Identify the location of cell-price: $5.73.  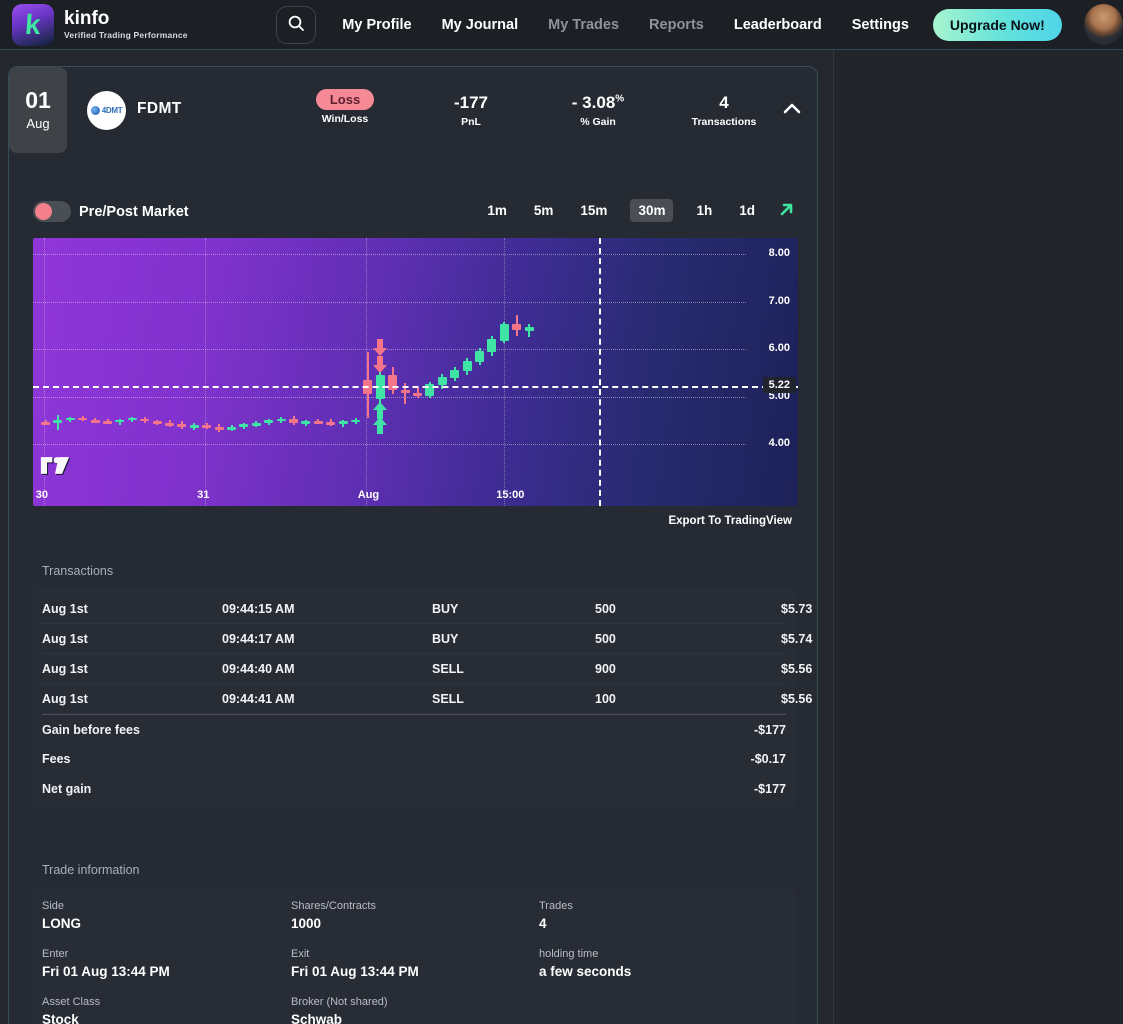
(797, 608).